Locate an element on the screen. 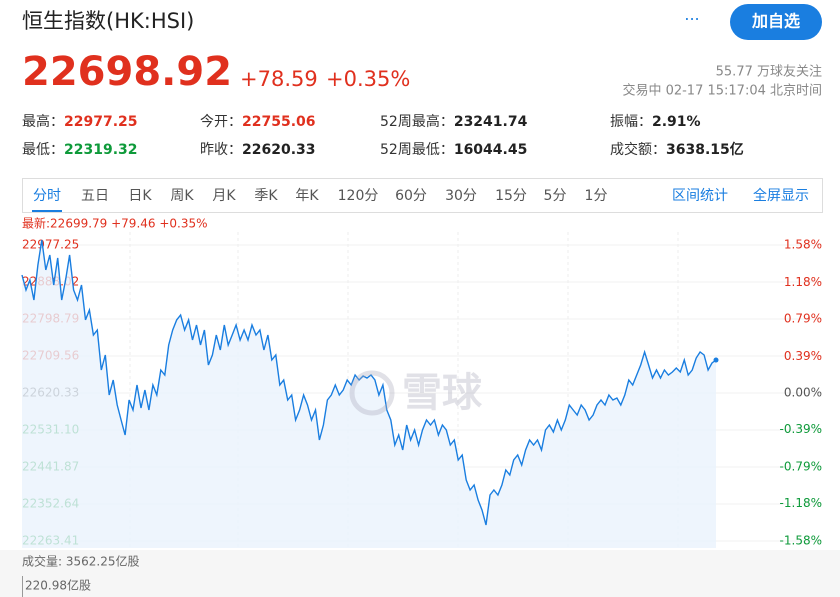  add-button-label: 加自选 is located at coordinates (775, 21).